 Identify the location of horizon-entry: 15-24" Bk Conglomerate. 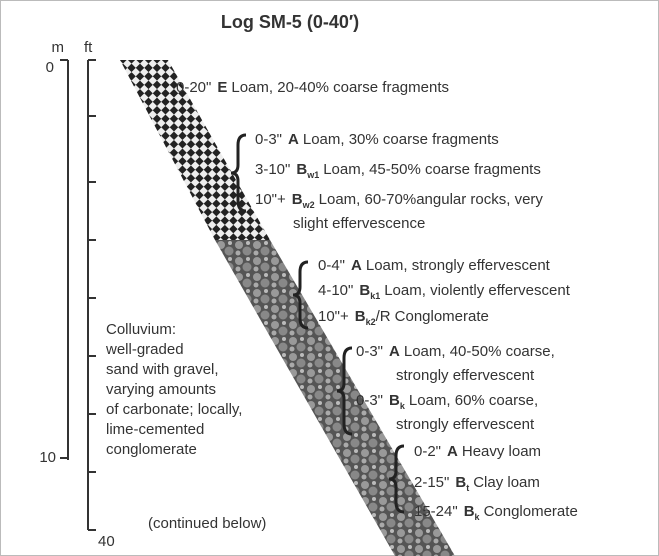
(496, 512).